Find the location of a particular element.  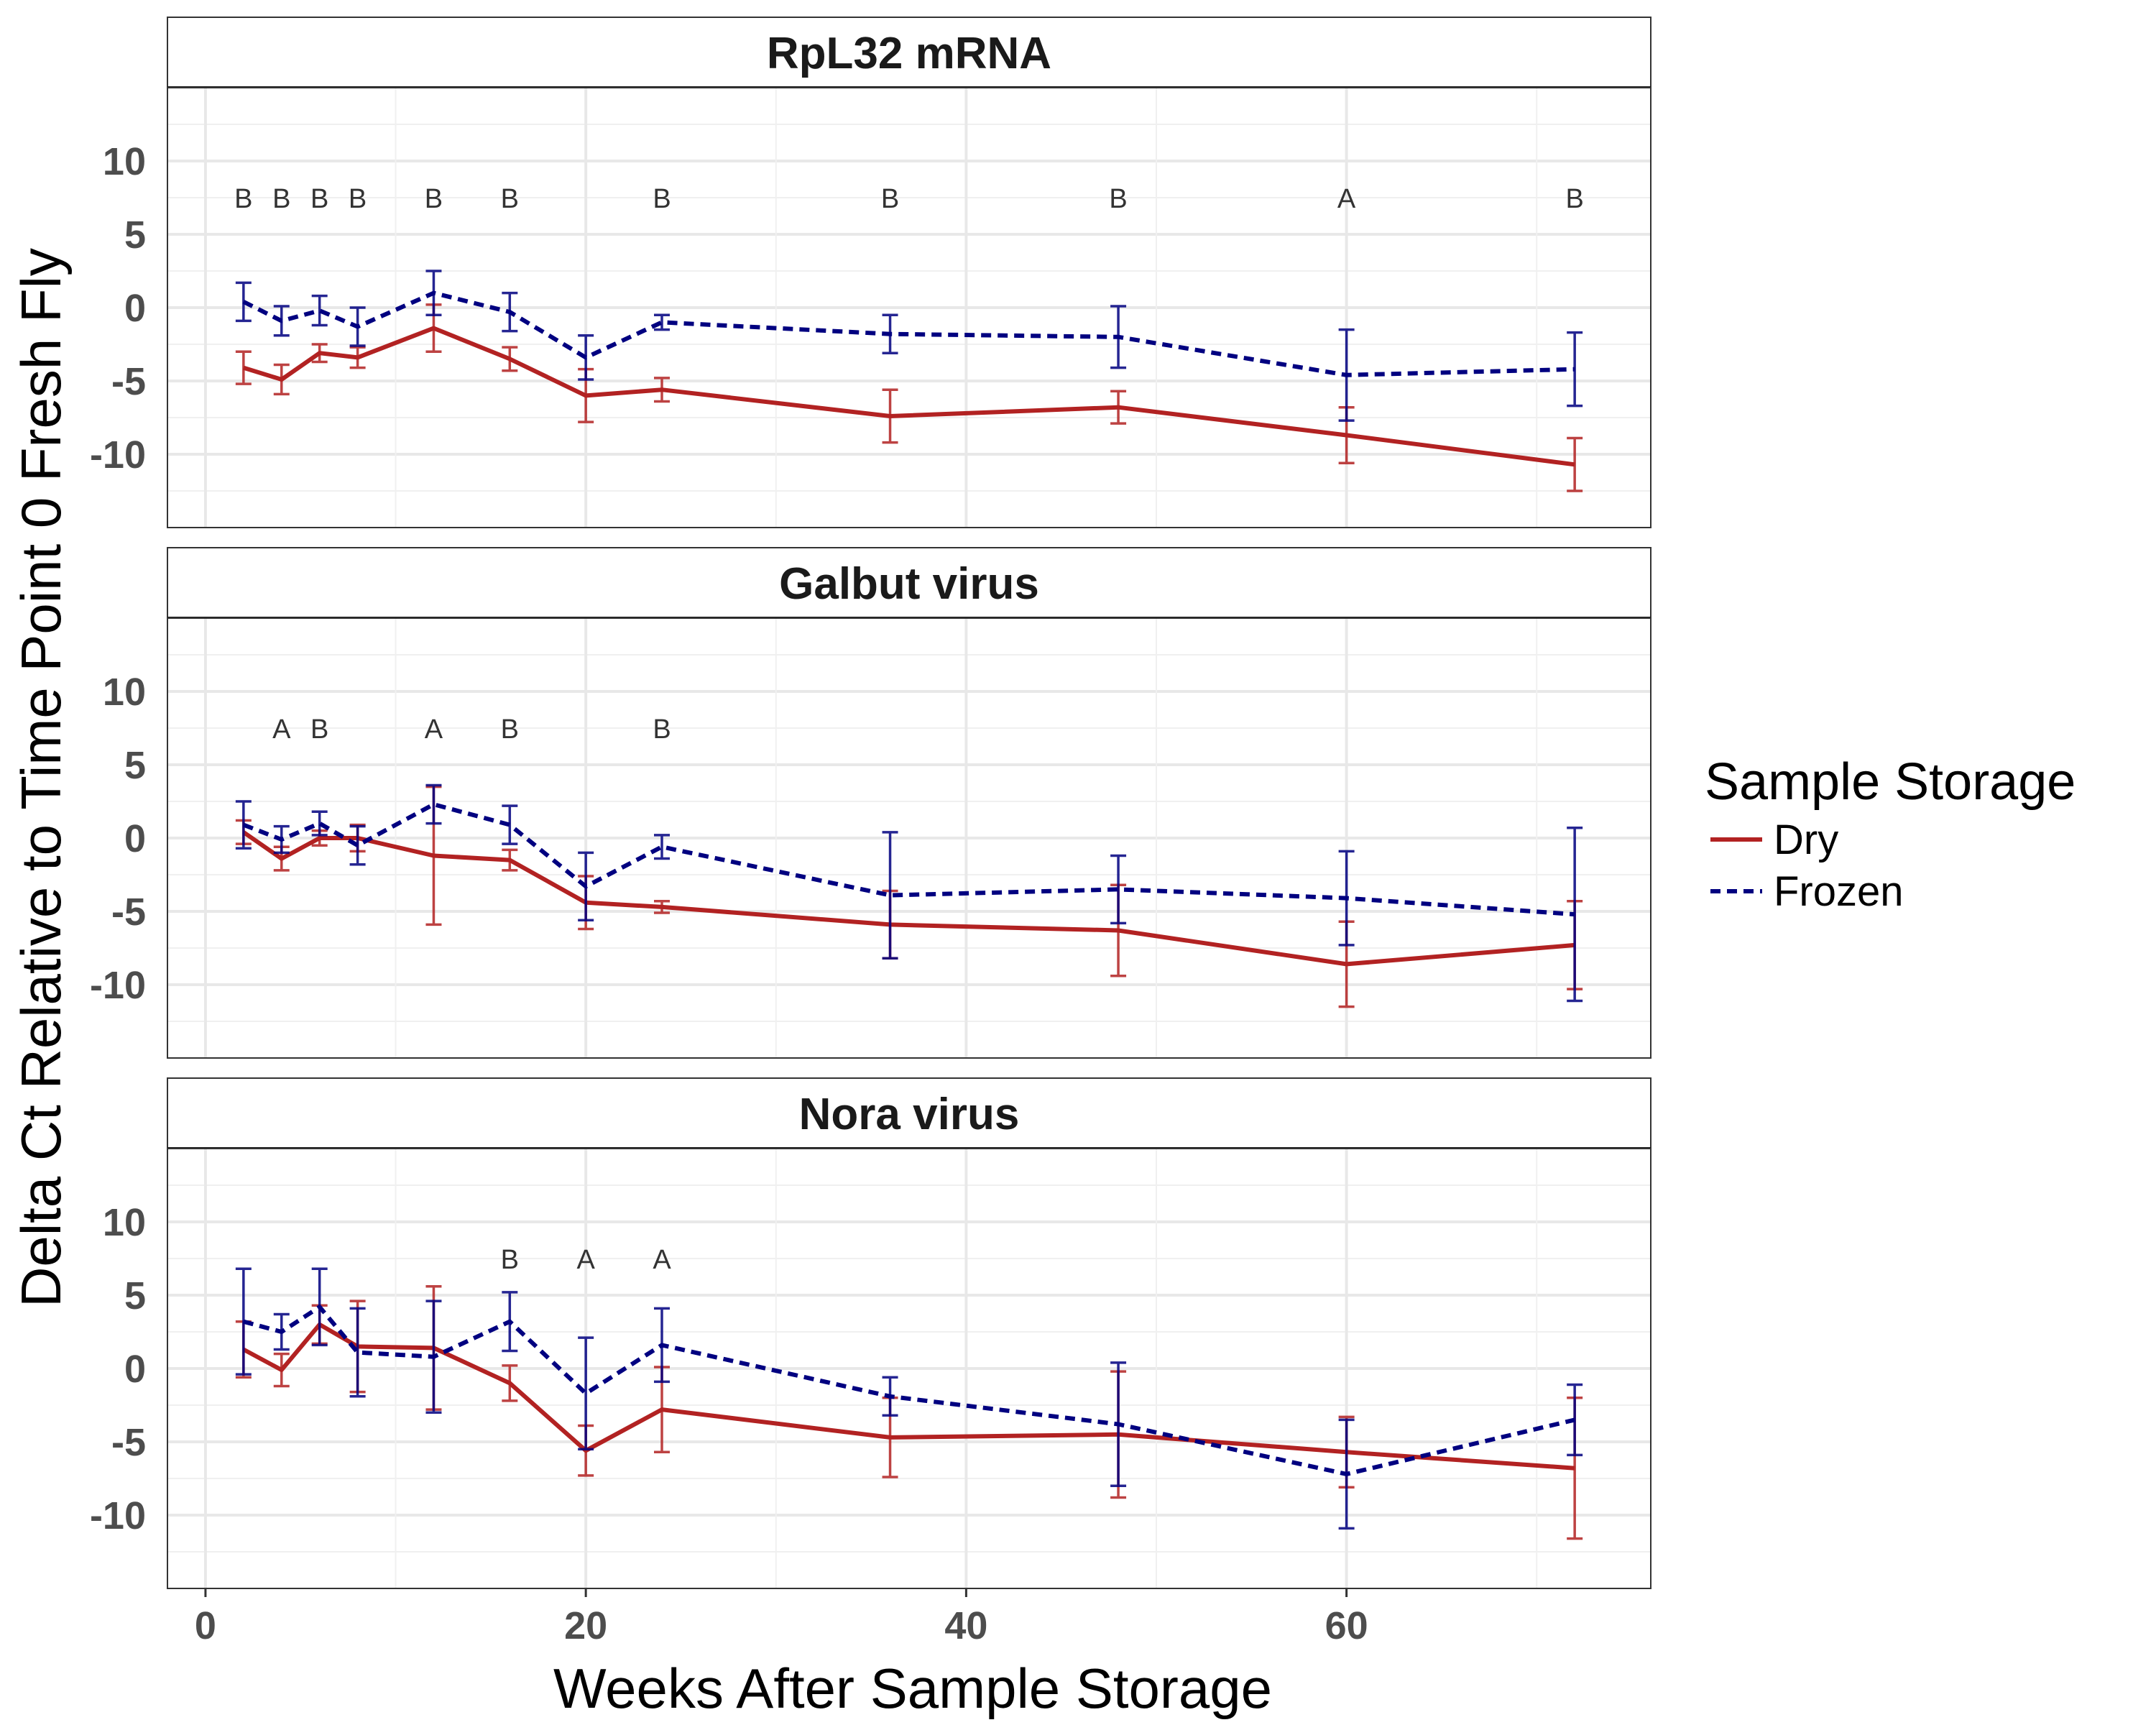

legend: Sample Storage Dry Frozen is located at coordinates (1891, 834).